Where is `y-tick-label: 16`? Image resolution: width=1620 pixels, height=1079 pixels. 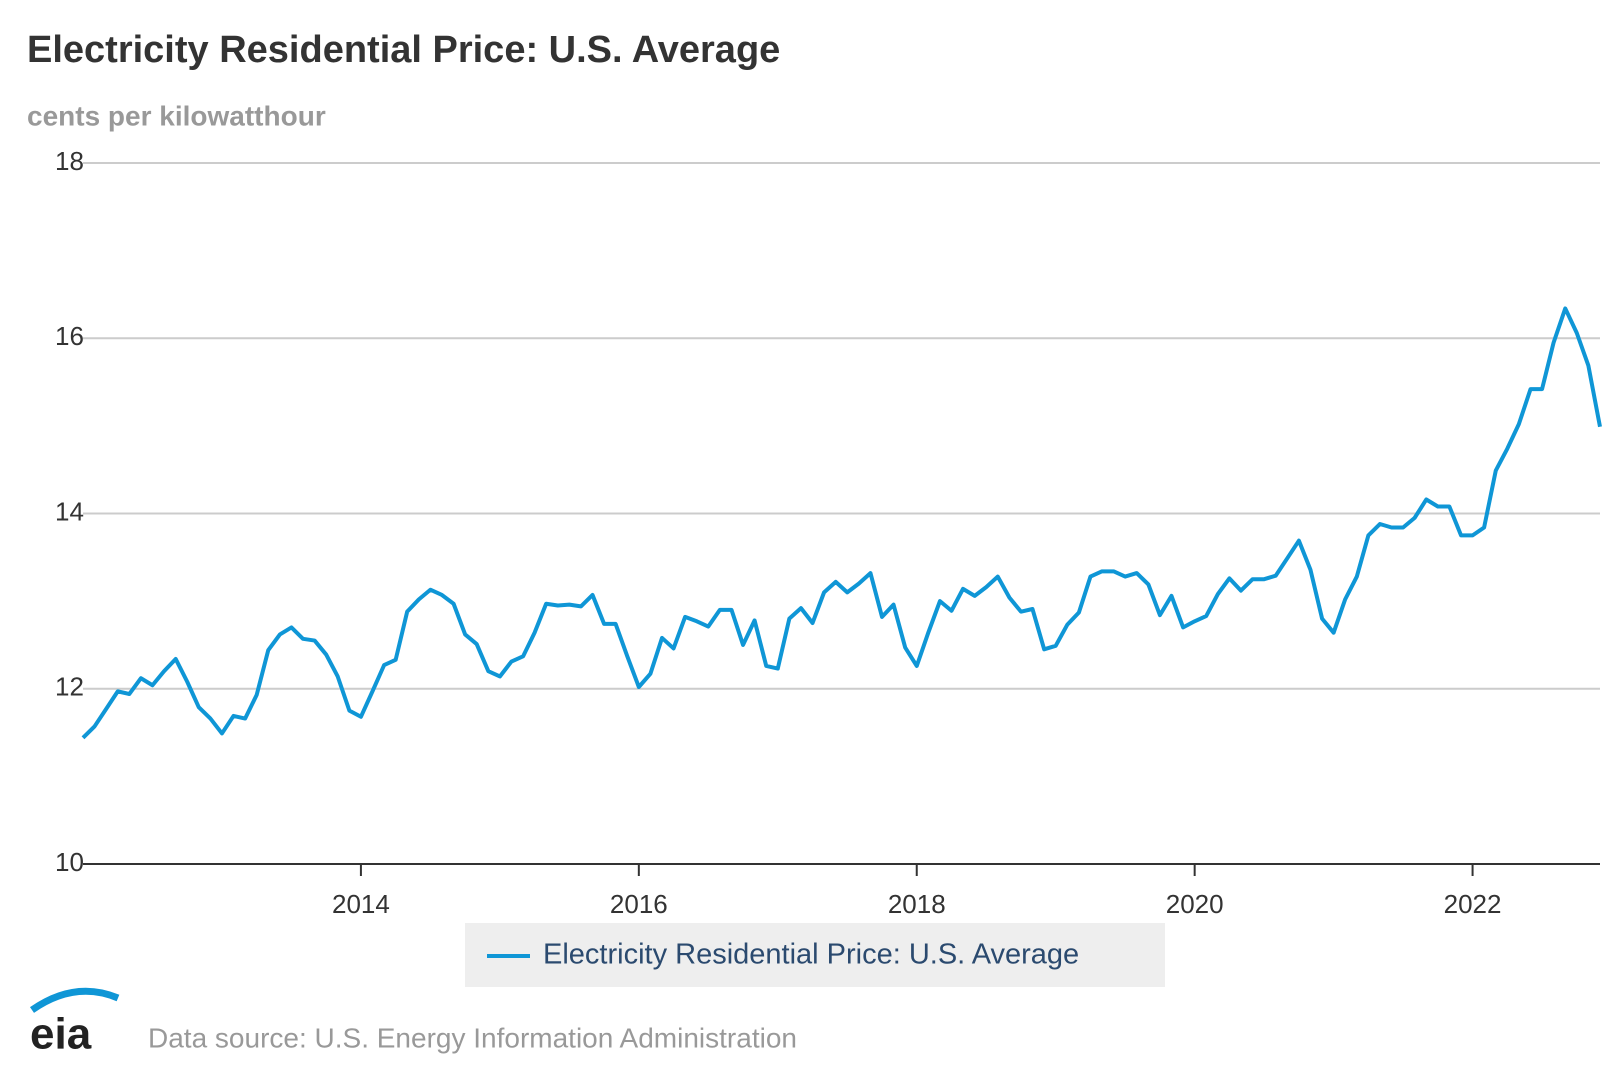 y-tick-label: 16 is located at coordinates (69, 336).